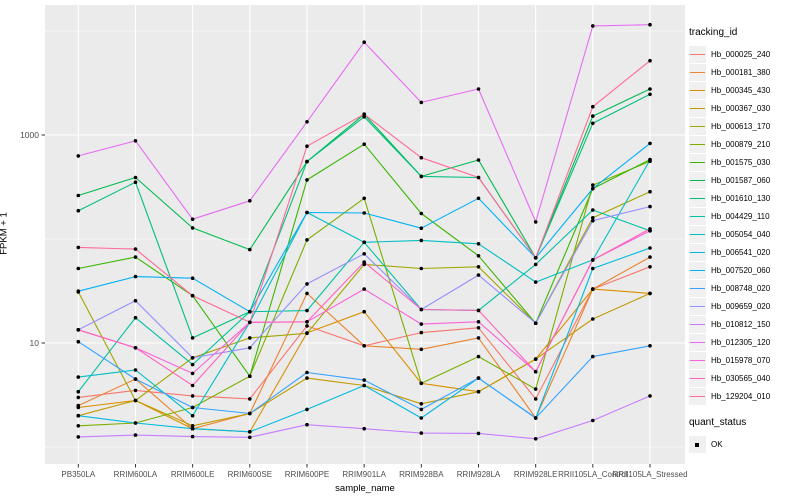  I want to click on x-tick-label: PB350LA, so click(78, 474).